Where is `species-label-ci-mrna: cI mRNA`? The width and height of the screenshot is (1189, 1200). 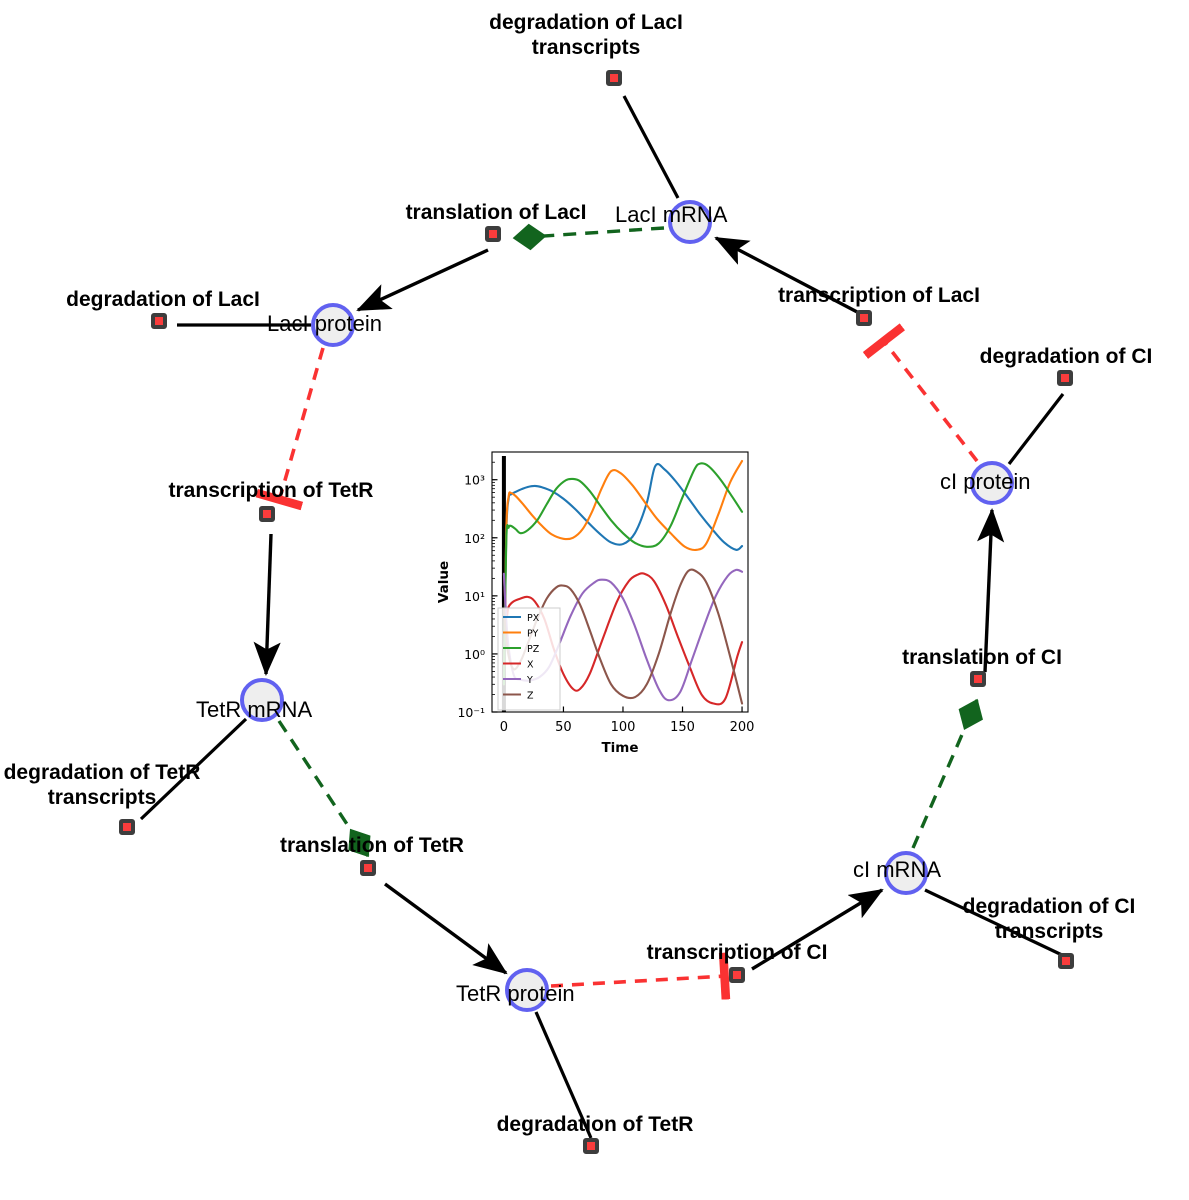 species-label-ci-mrna: cI mRNA is located at coordinates (897, 869).